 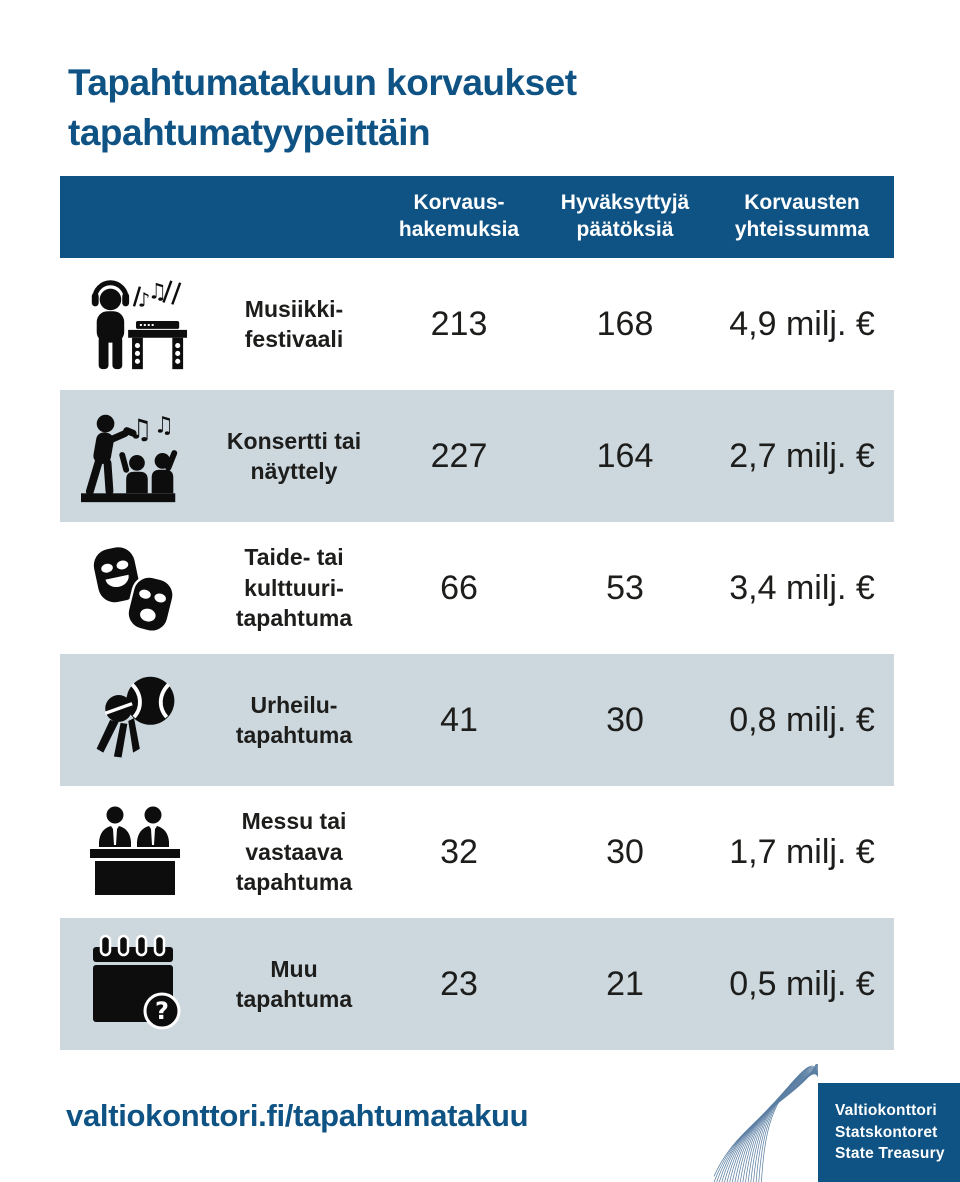 I want to click on row-icon-cell: ♪ ♫, so click(x=135, y=324).